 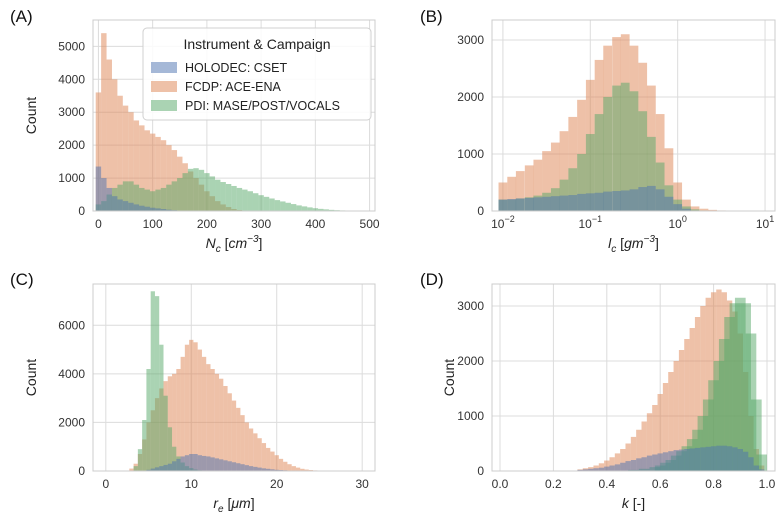 I want to click on y-tick-label: 1000, so click(x=71, y=178).